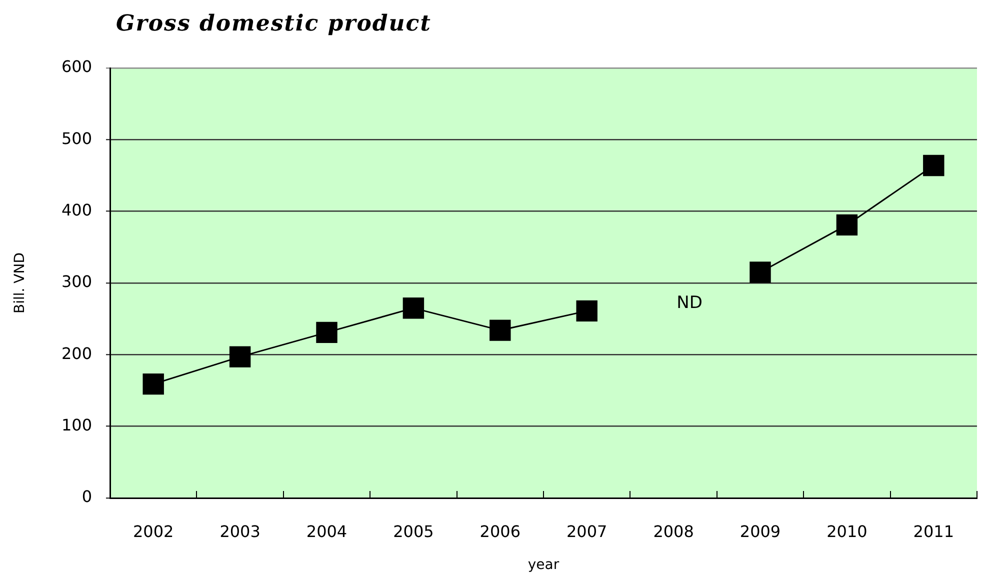 The width and height of the screenshot is (992, 578). What do you see at coordinates (587, 531) in the screenshot?
I see `x-tick-label: 2007` at bounding box center [587, 531].